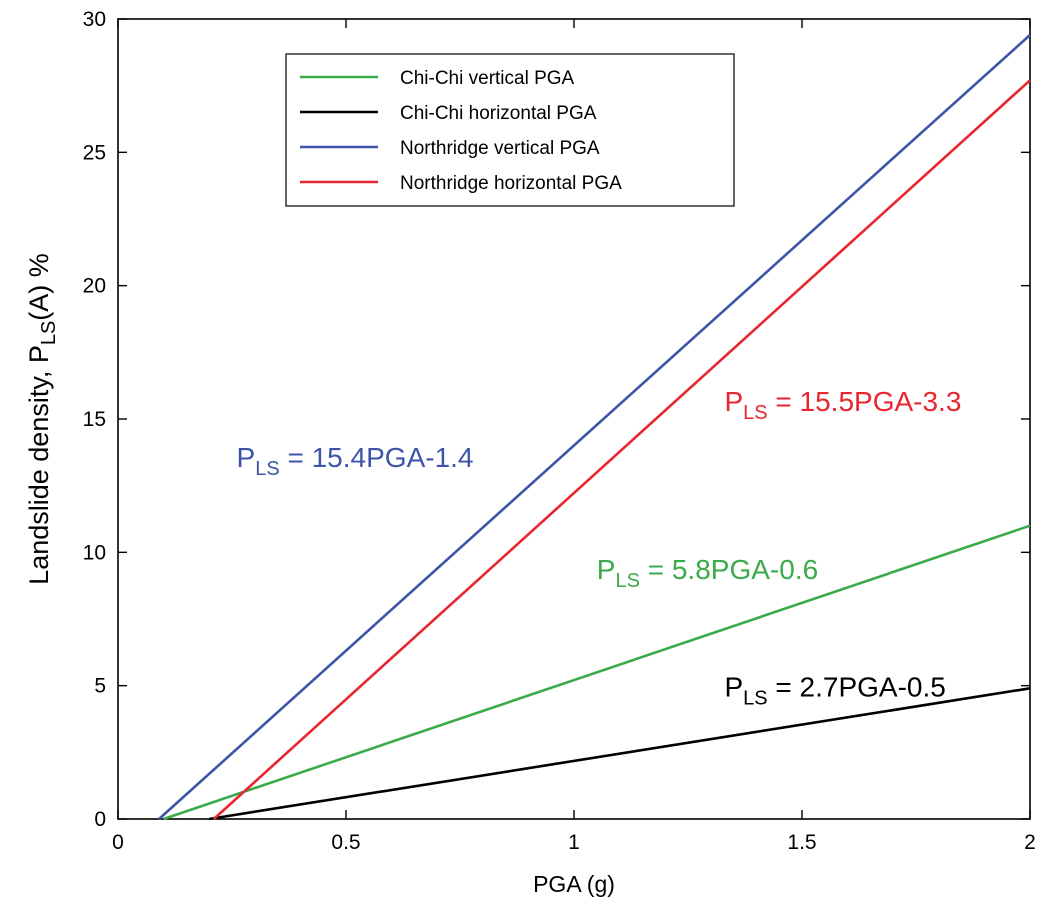 This screenshot has width=1041, height=903. I want to click on equation-label-2: PLS = 5.8PGA-0.6, so click(707, 573).